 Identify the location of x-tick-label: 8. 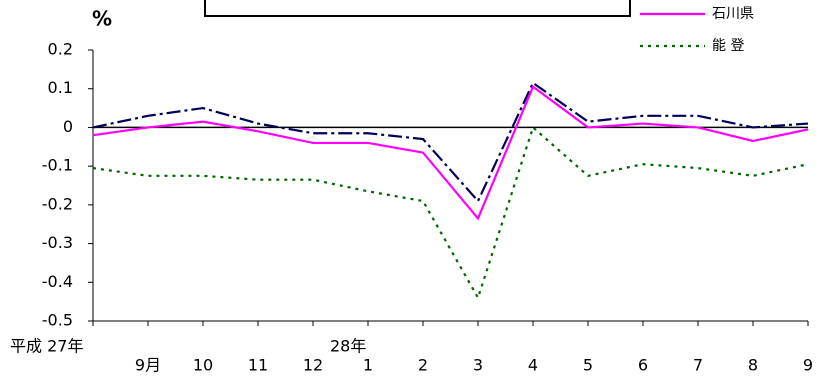
(753, 365).